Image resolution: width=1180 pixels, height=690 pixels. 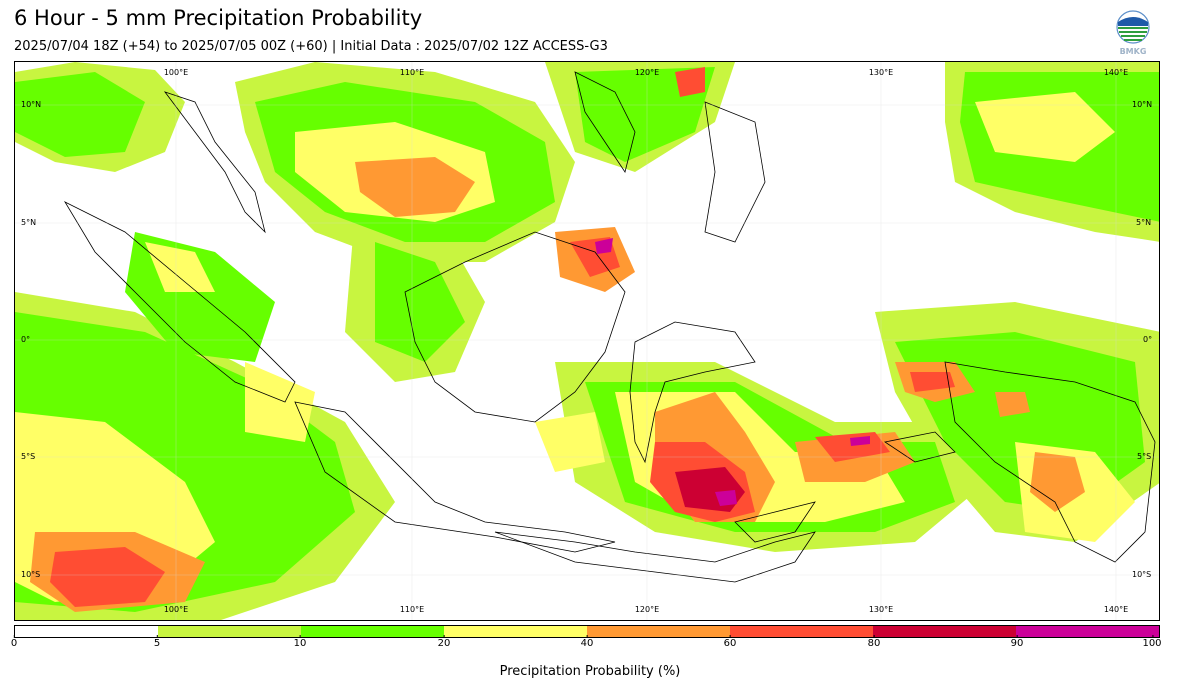 What do you see at coordinates (1017, 642) in the screenshot?
I see `colorbar-tick-90: 90` at bounding box center [1017, 642].